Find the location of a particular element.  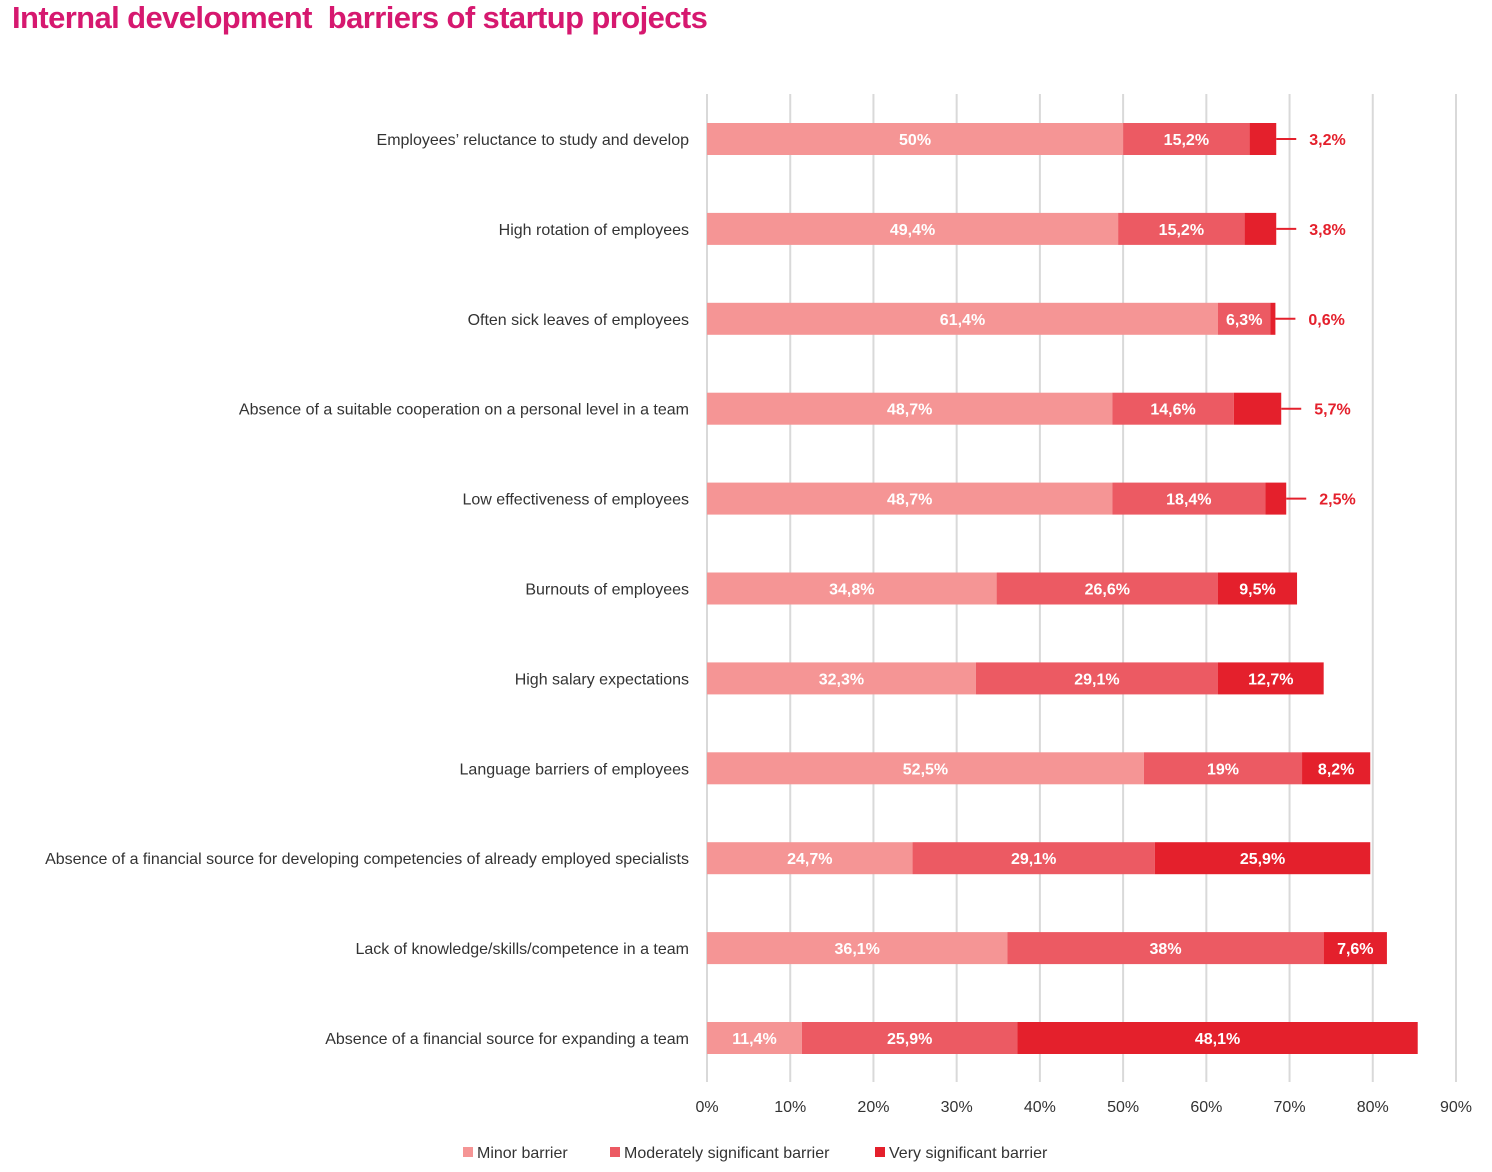

data-label: 7,6% is located at coordinates (1355, 949).